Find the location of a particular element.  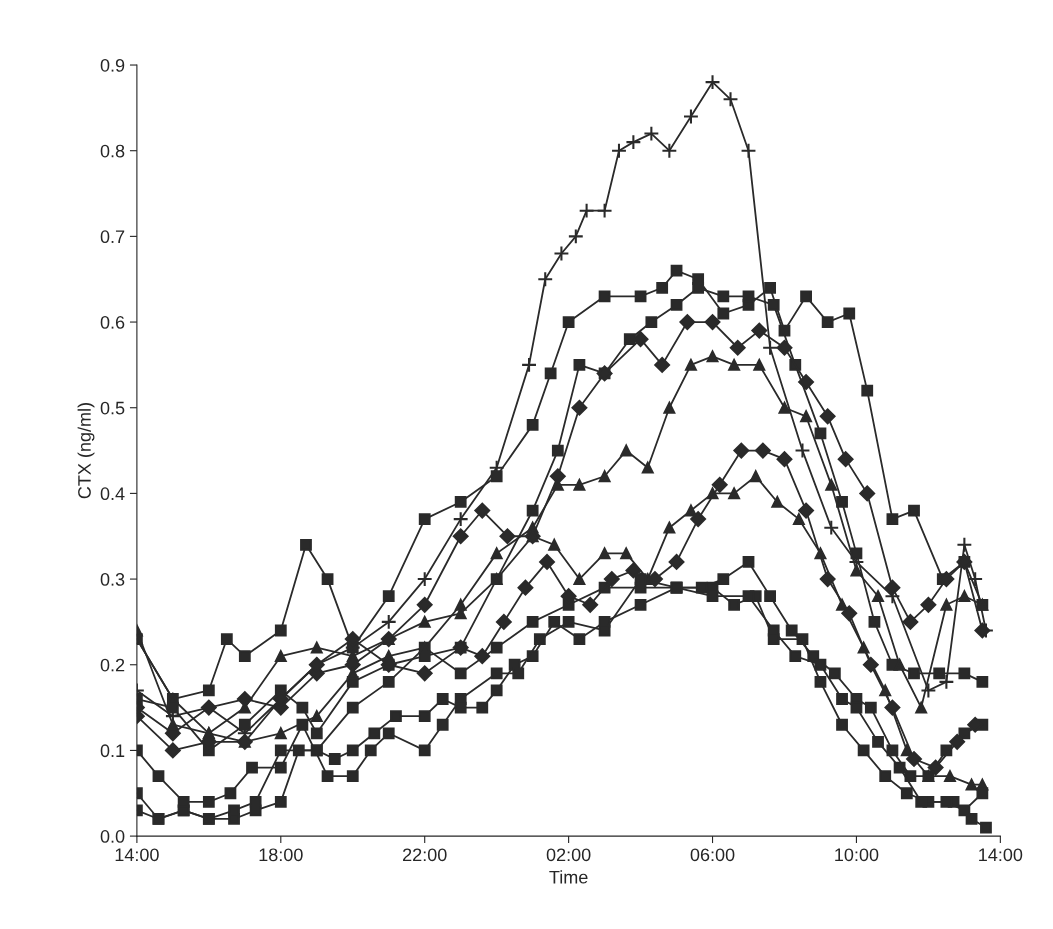

y-tick-label: 0.2 is located at coordinates (112, 665).